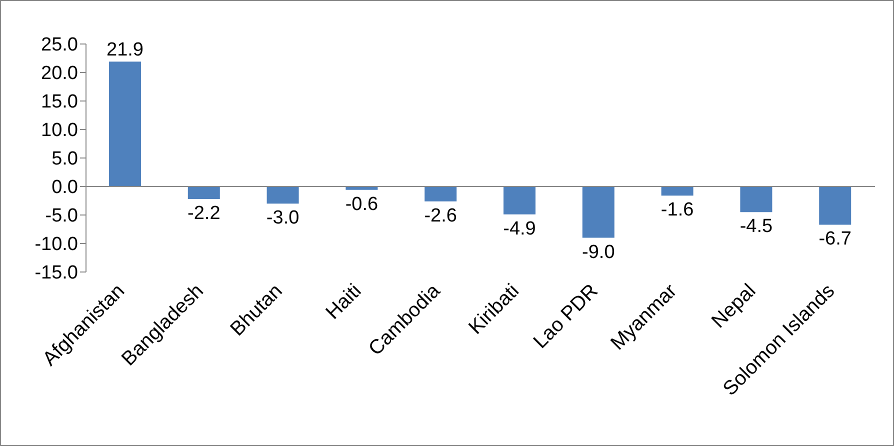 The height and width of the screenshot is (446, 894). Describe the element at coordinates (65, 187) in the screenshot. I see `y-tick-label: 0.0` at that location.